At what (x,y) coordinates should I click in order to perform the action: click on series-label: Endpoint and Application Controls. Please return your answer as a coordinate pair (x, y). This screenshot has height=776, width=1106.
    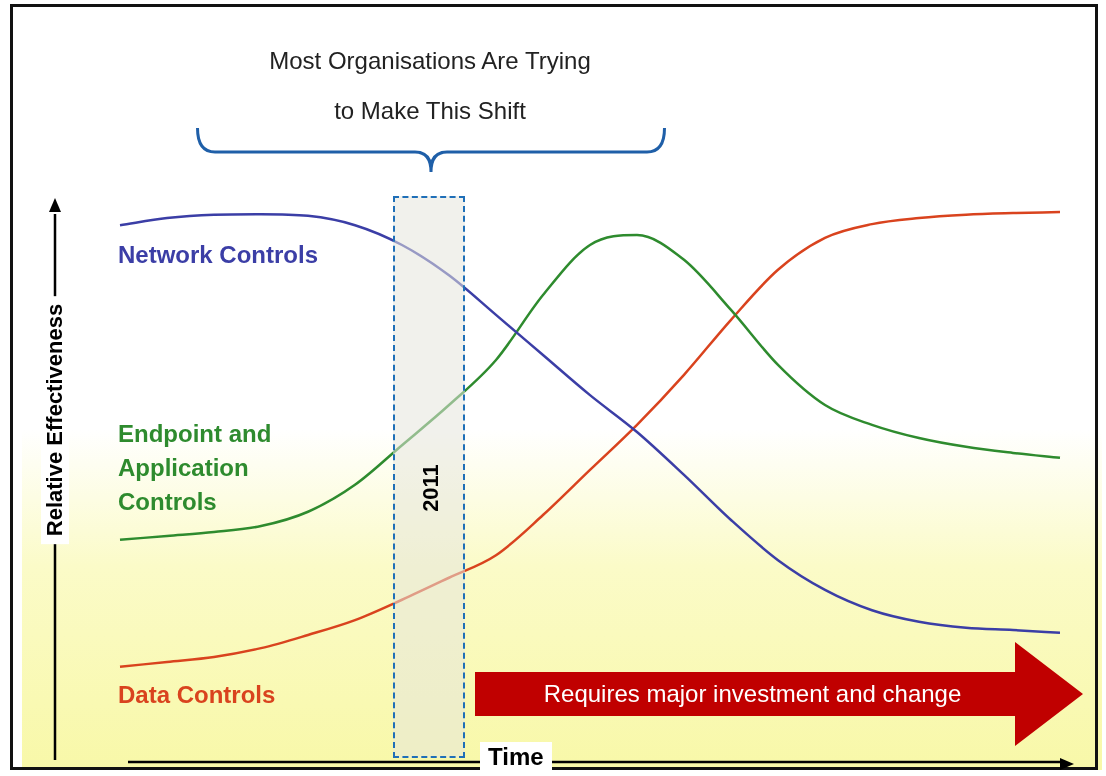
    Looking at the image, I should click on (195, 468).